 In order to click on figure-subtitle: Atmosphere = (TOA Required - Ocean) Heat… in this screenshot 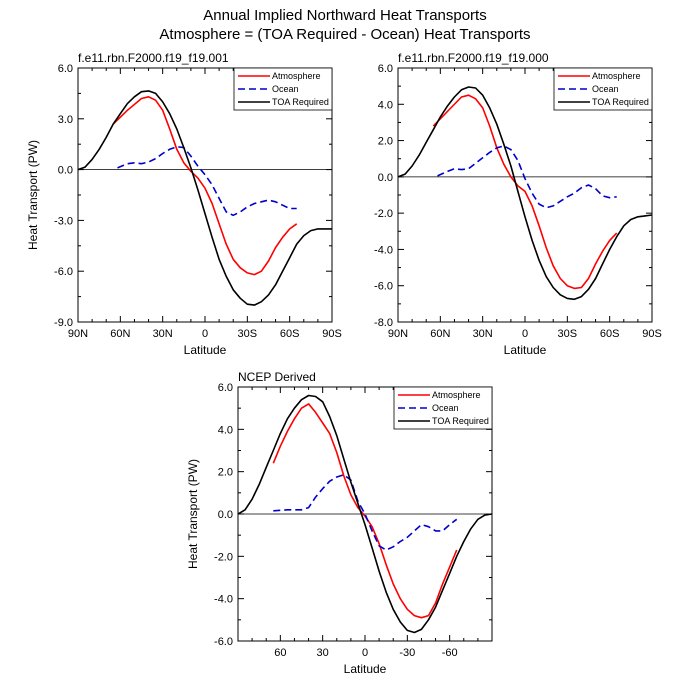, I will do `click(345, 34)`.